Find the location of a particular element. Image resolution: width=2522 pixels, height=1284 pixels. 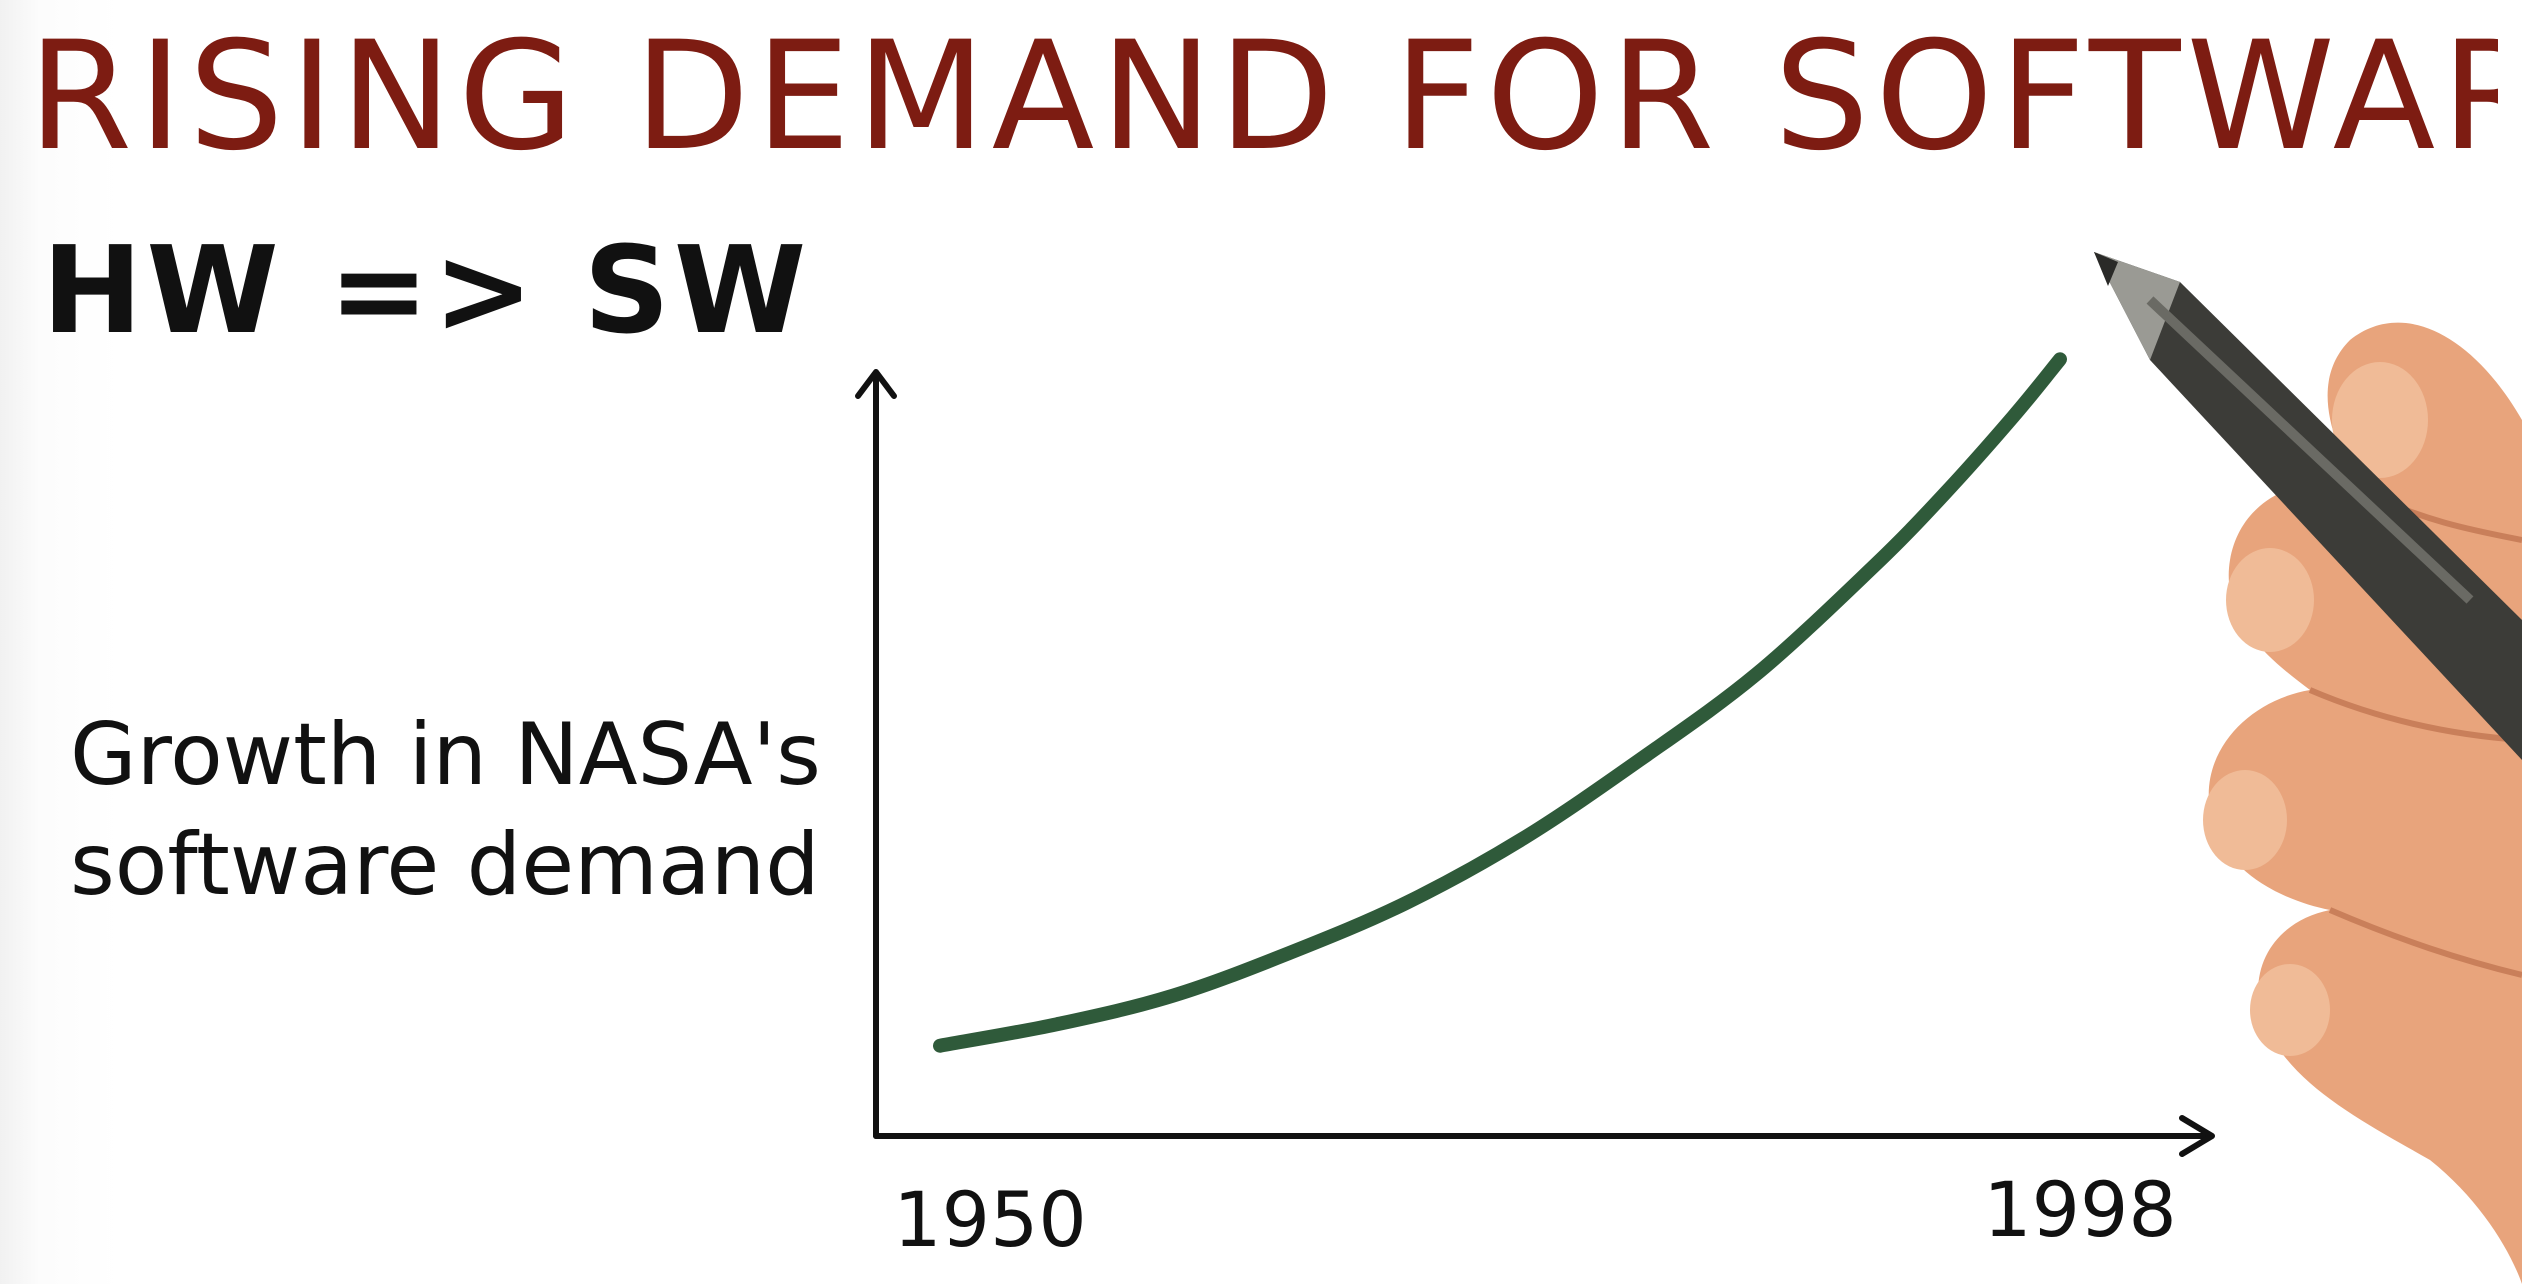

x-tick-label-end: 1998 is located at coordinates (2079, 1209).